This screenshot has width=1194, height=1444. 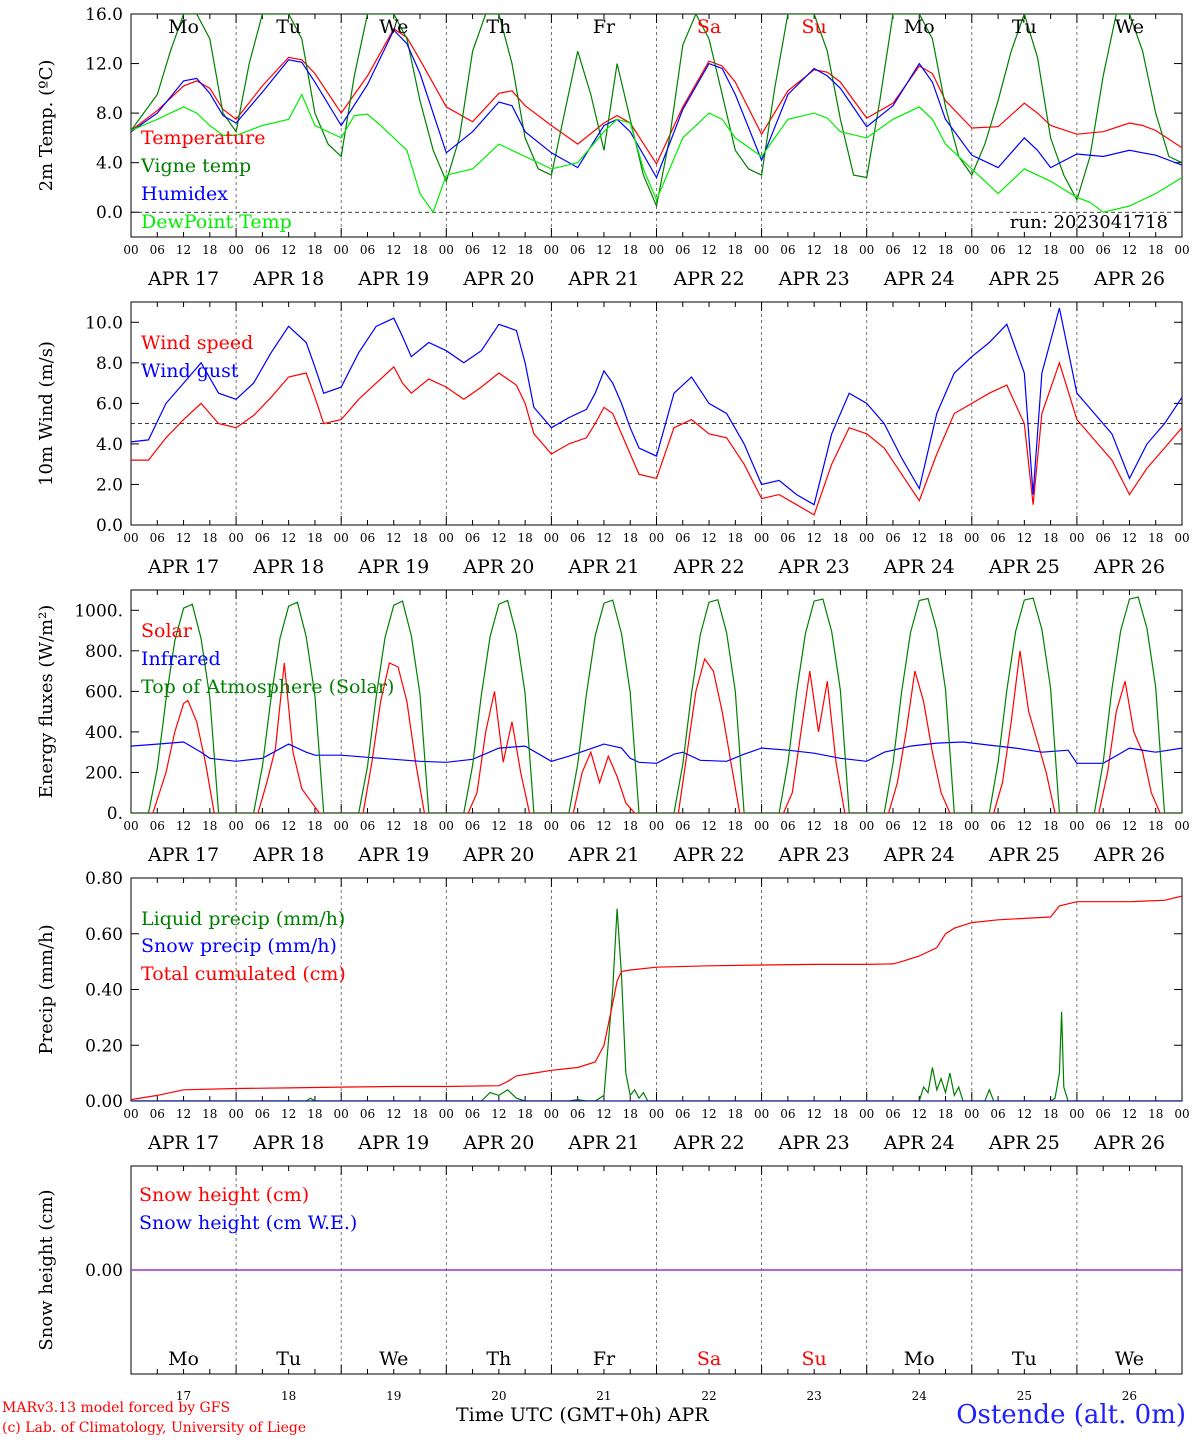 What do you see at coordinates (181, 659) in the screenshot?
I see `legend-entry: Infrared` at bounding box center [181, 659].